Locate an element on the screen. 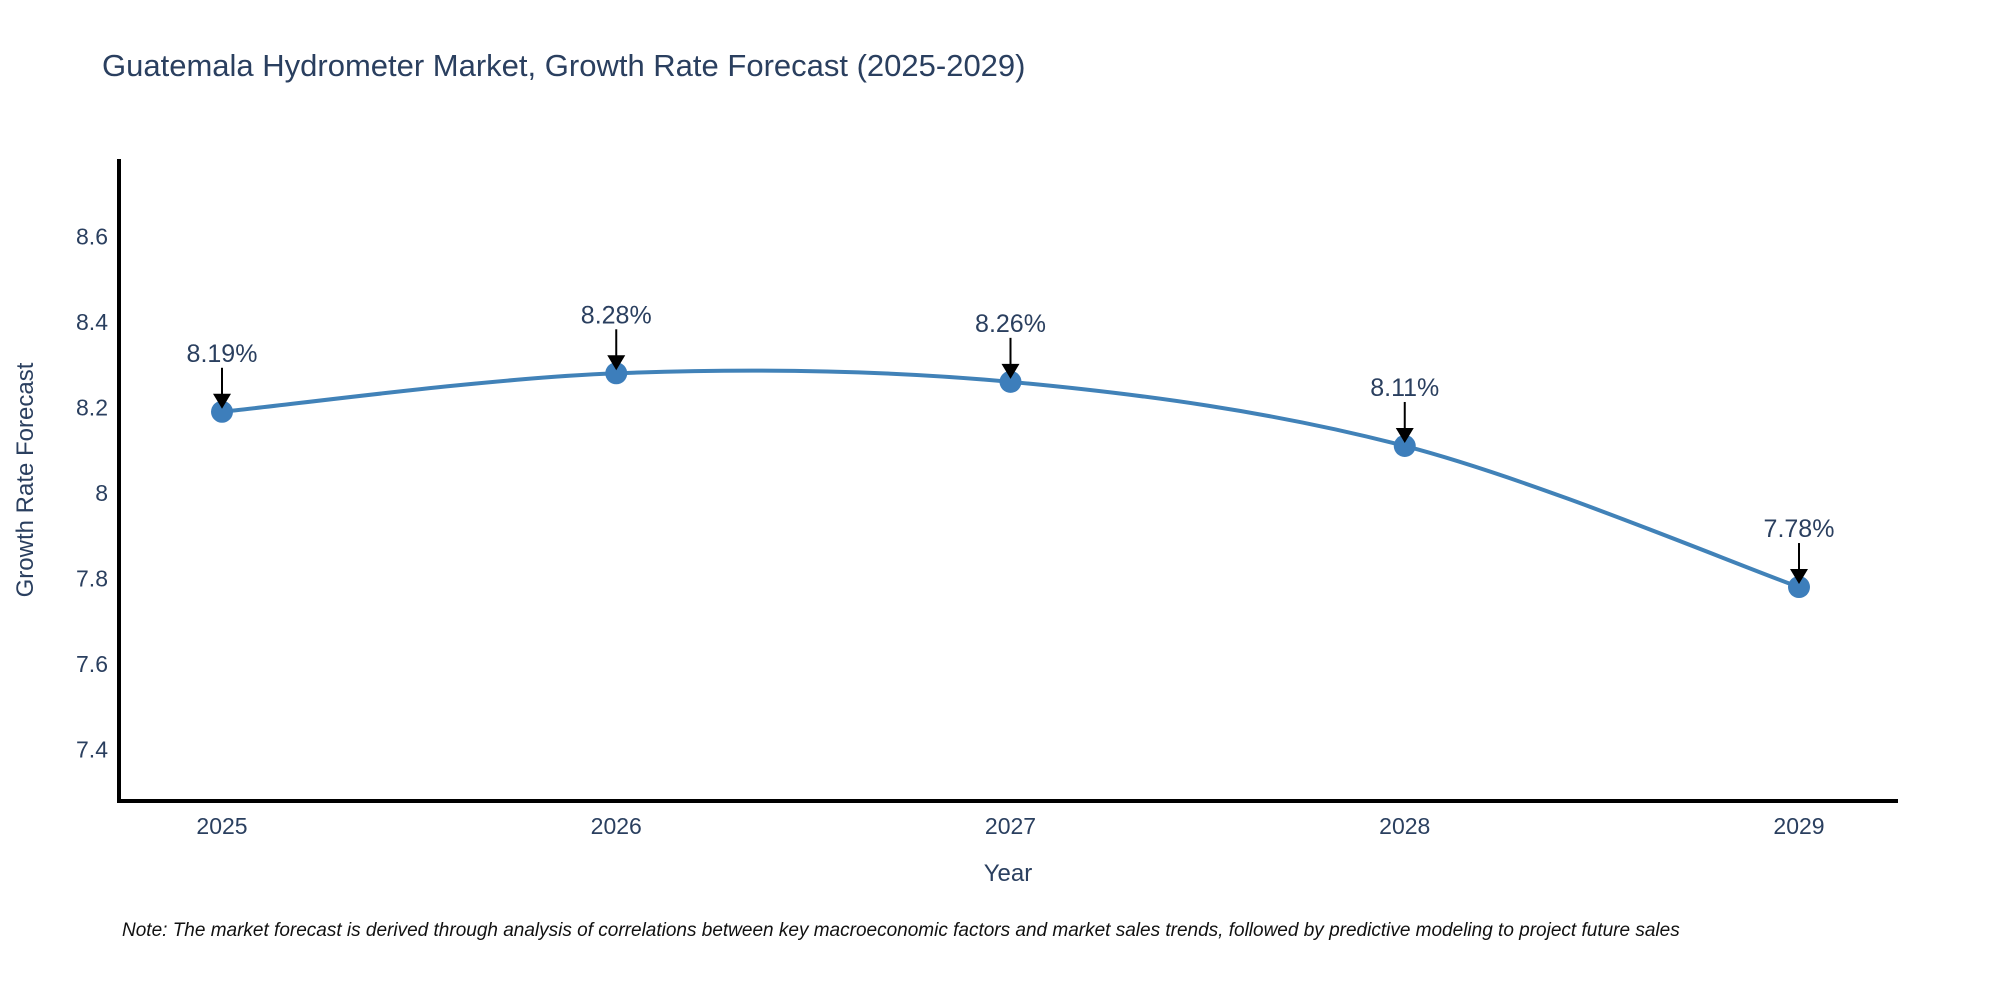 This screenshot has width=2000, height=1000. x-tick-label: 2026 is located at coordinates (616, 826).